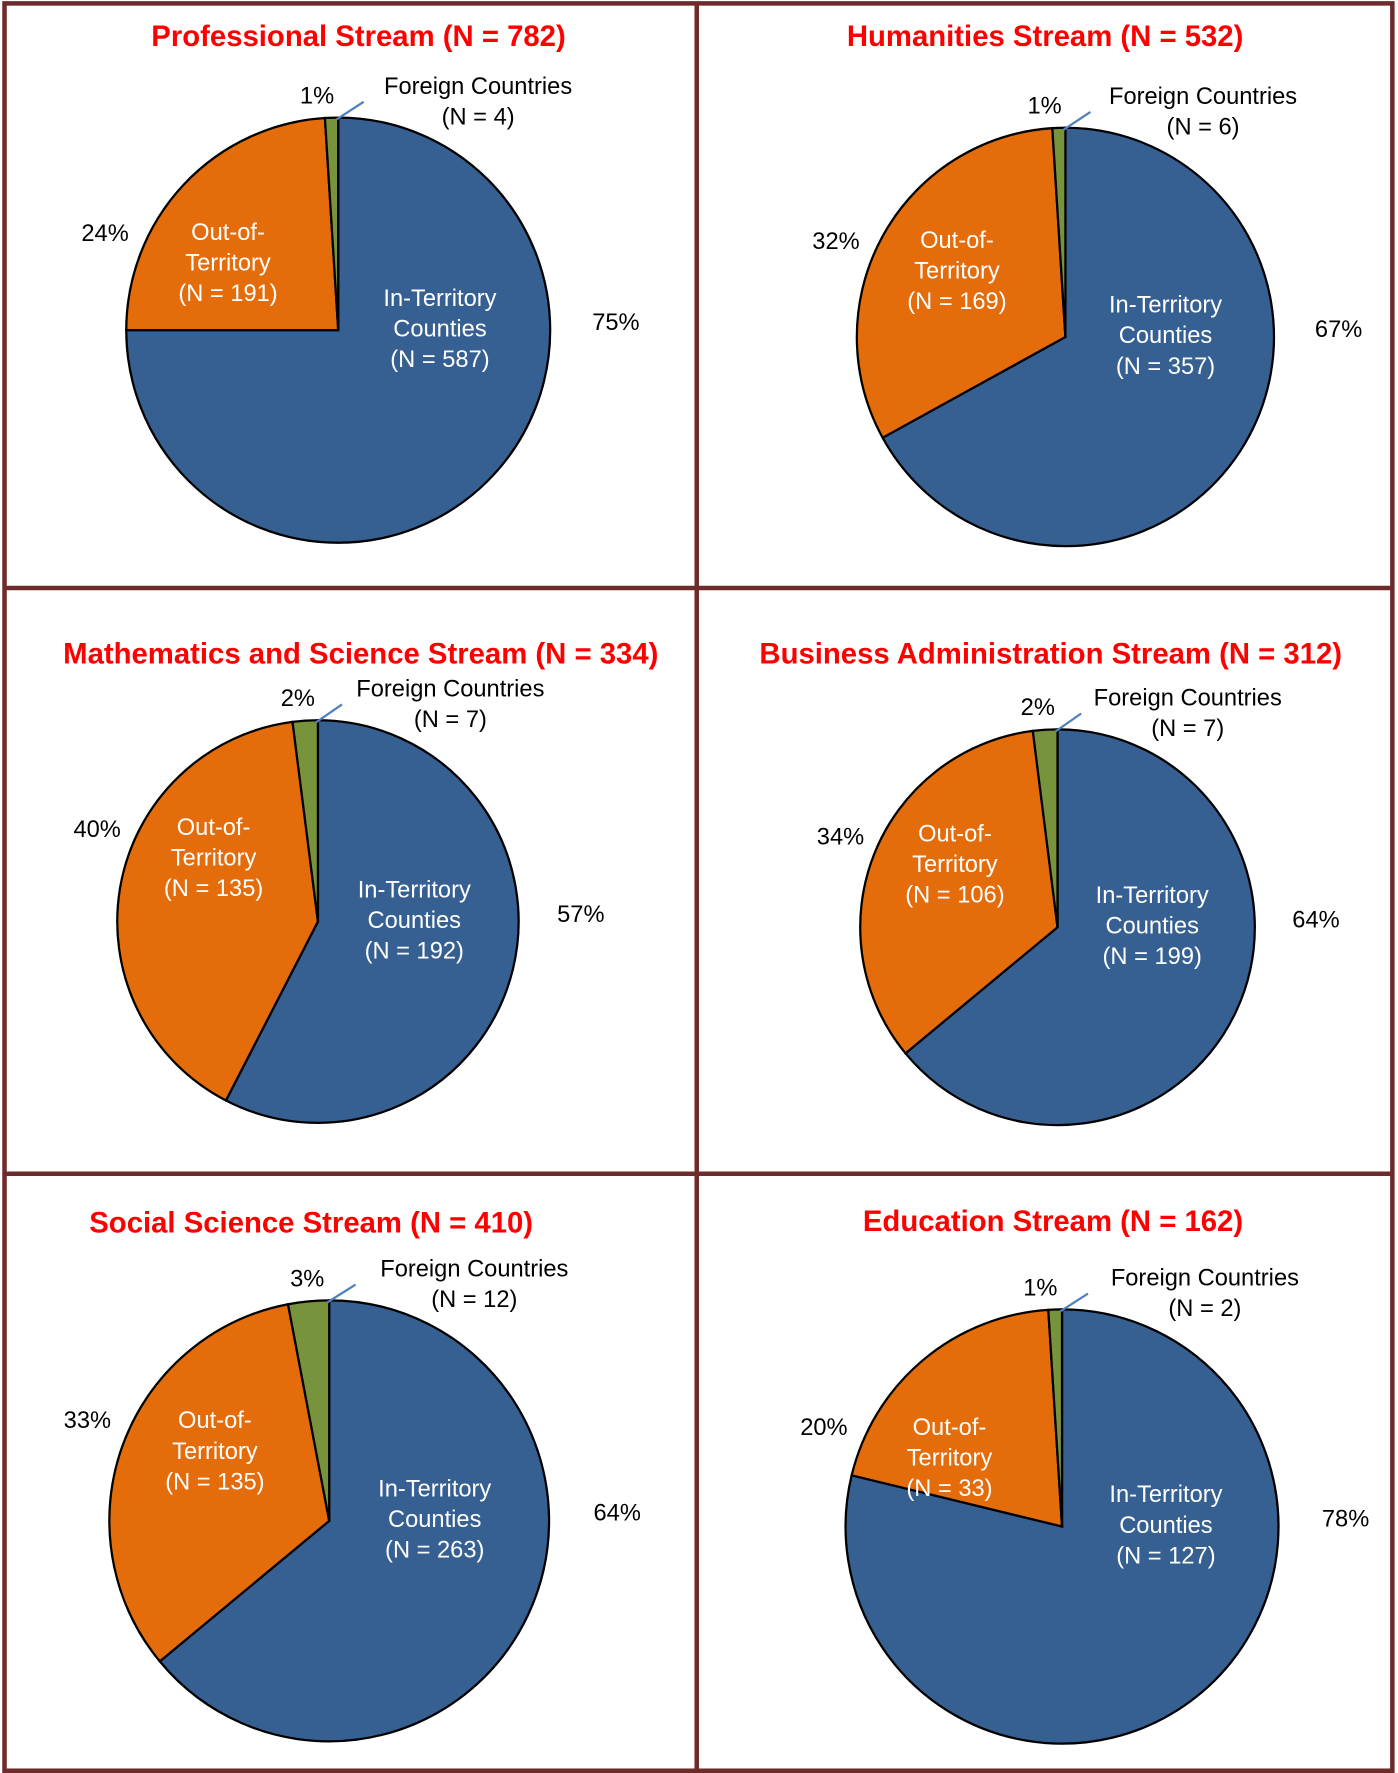 This screenshot has width=1398, height=1773. What do you see at coordinates (1165, 367) in the screenshot?
I see `slice-label: (N = 357)` at bounding box center [1165, 367].